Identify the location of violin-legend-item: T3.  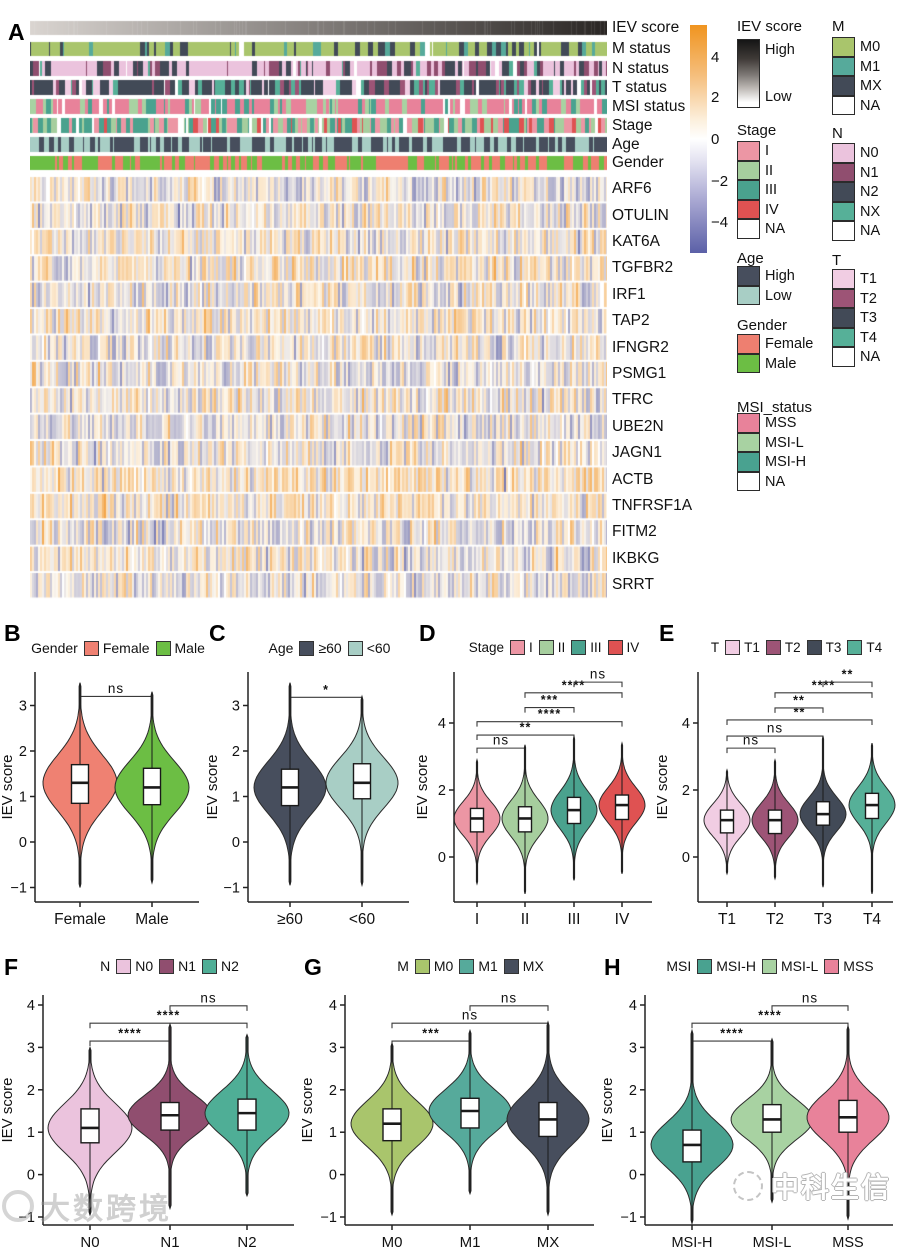
(823, 647).